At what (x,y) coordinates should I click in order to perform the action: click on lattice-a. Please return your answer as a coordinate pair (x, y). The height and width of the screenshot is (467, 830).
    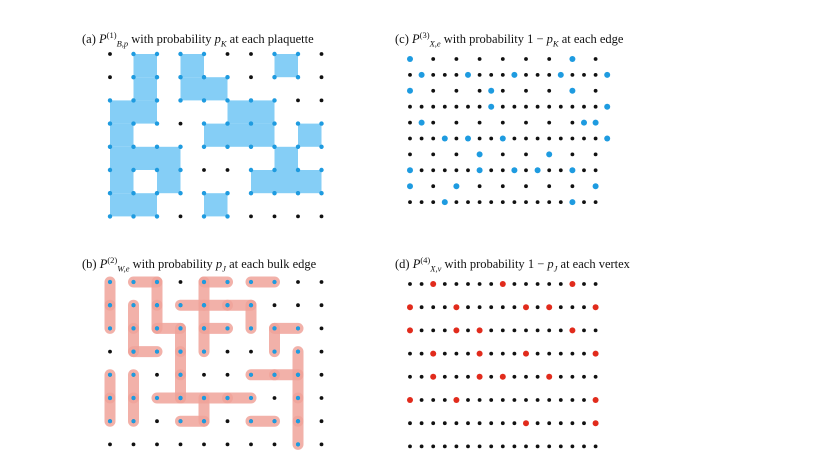
    Looking at the image, I should click on (215, 135).